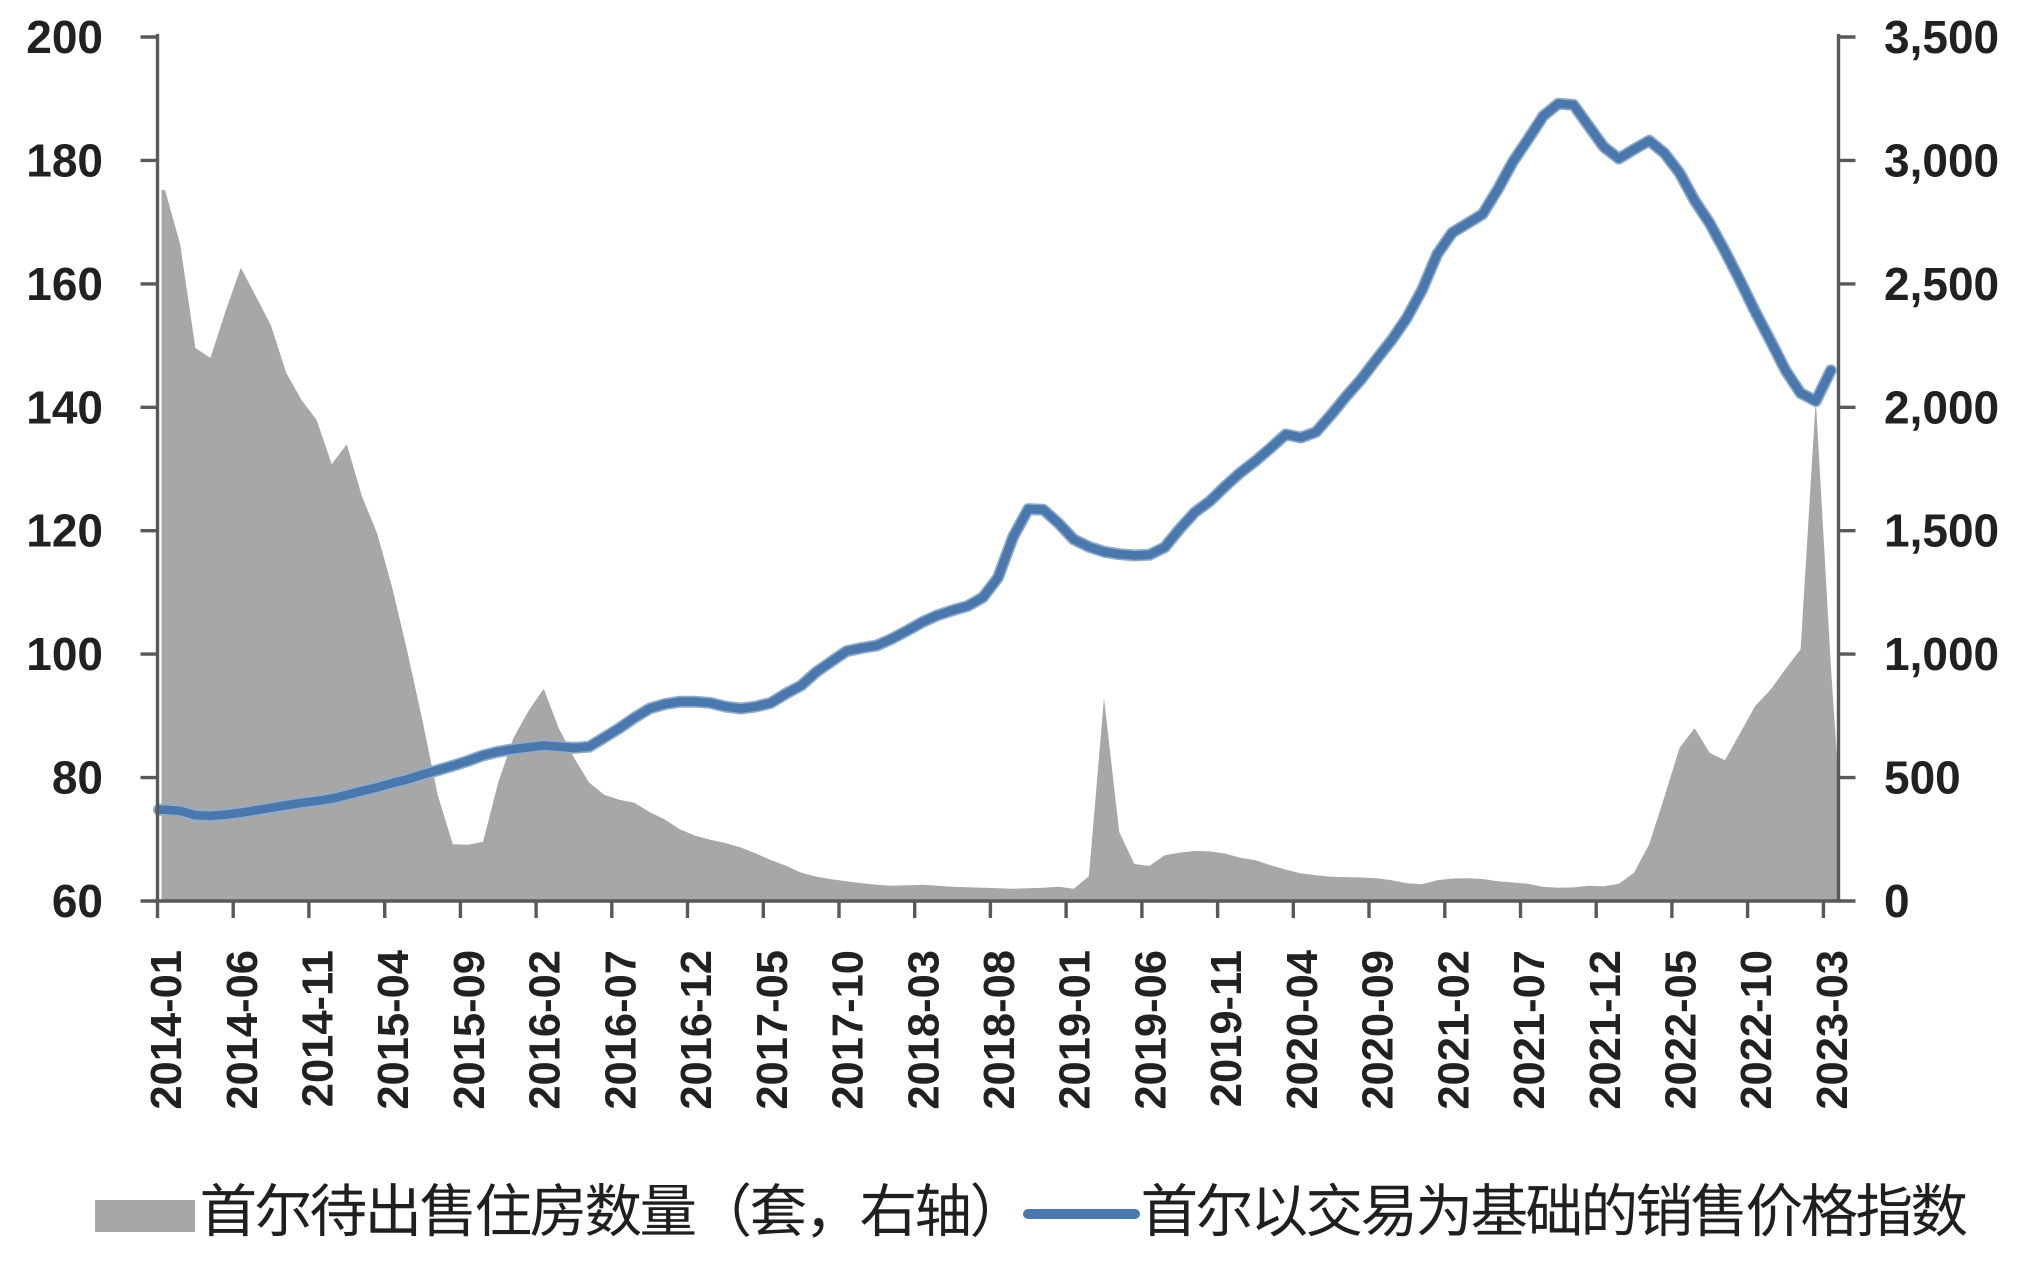  I want to click on svg-text: 2016-07, so click(621, 1030).